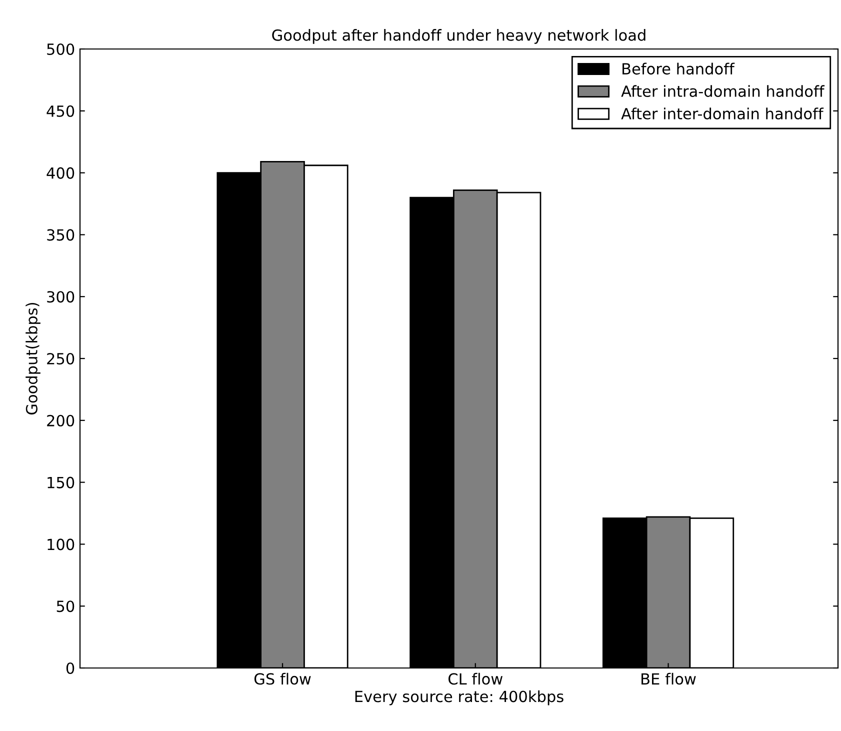 This screenshot has width=841, height=731. What do you see at coordinates (678, 68) in the screenshot?
I see `legend-label: Before handoff` at bounding box center [678, 68].